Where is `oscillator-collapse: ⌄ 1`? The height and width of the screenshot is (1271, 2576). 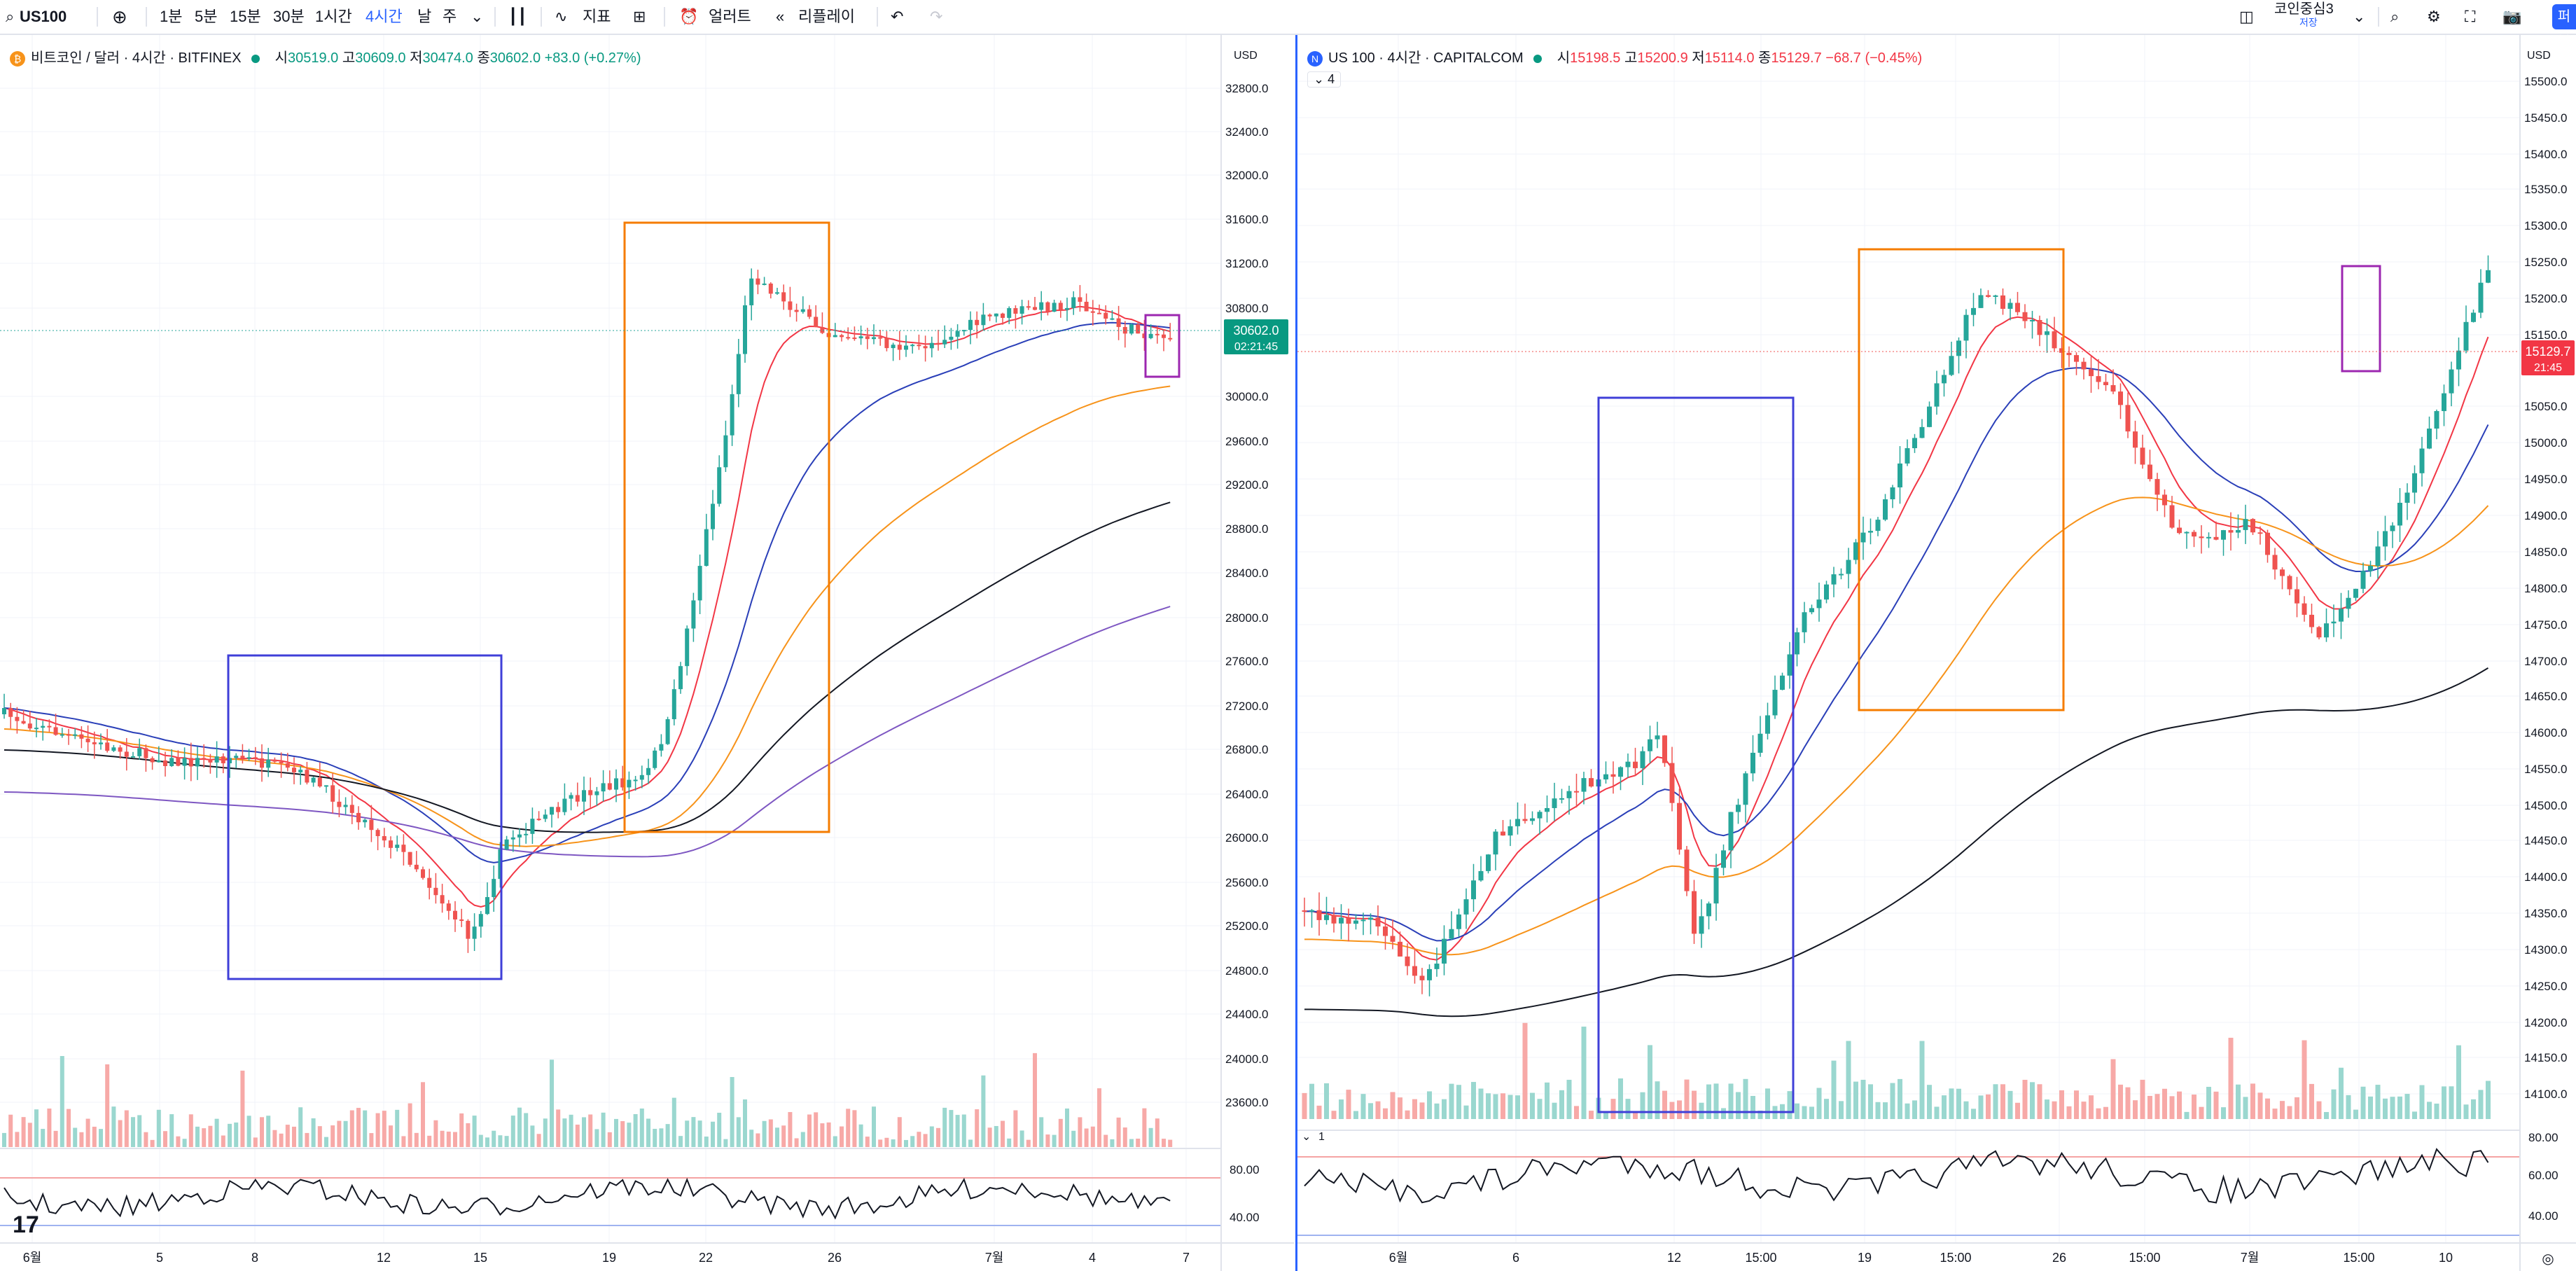 oscillator-collapse: ⌄ 1 is located at coordinates (1313, 1137).